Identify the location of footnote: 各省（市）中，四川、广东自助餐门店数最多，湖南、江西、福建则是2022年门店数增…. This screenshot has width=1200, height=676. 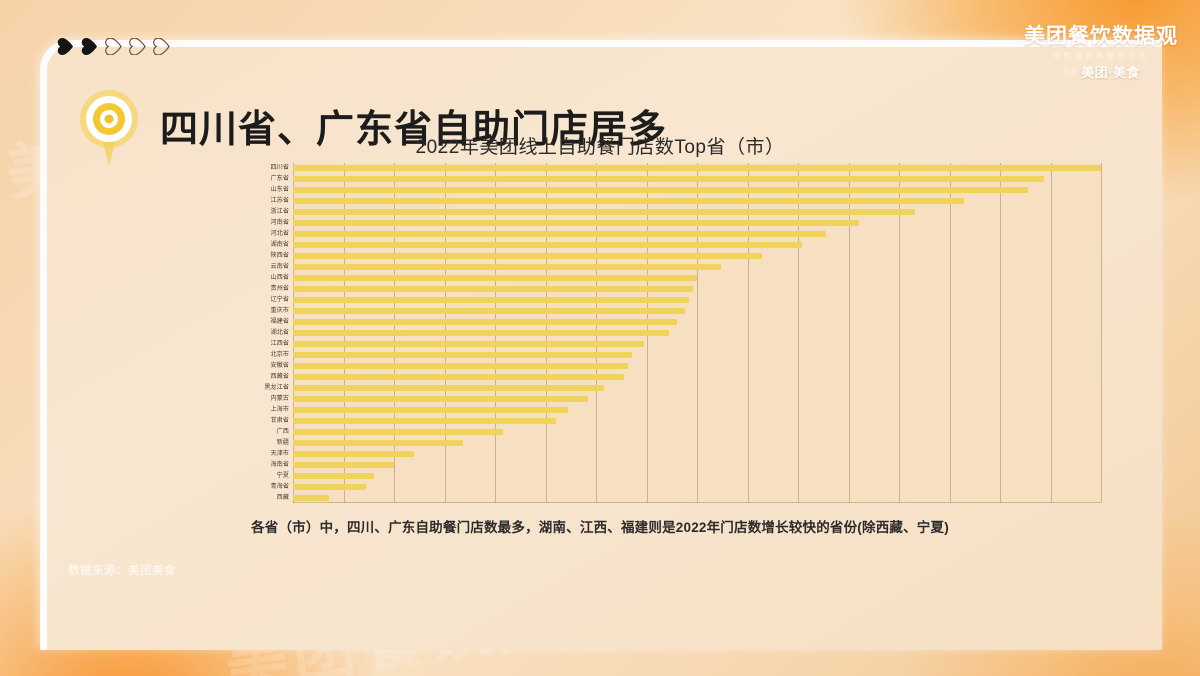
(600, 527).